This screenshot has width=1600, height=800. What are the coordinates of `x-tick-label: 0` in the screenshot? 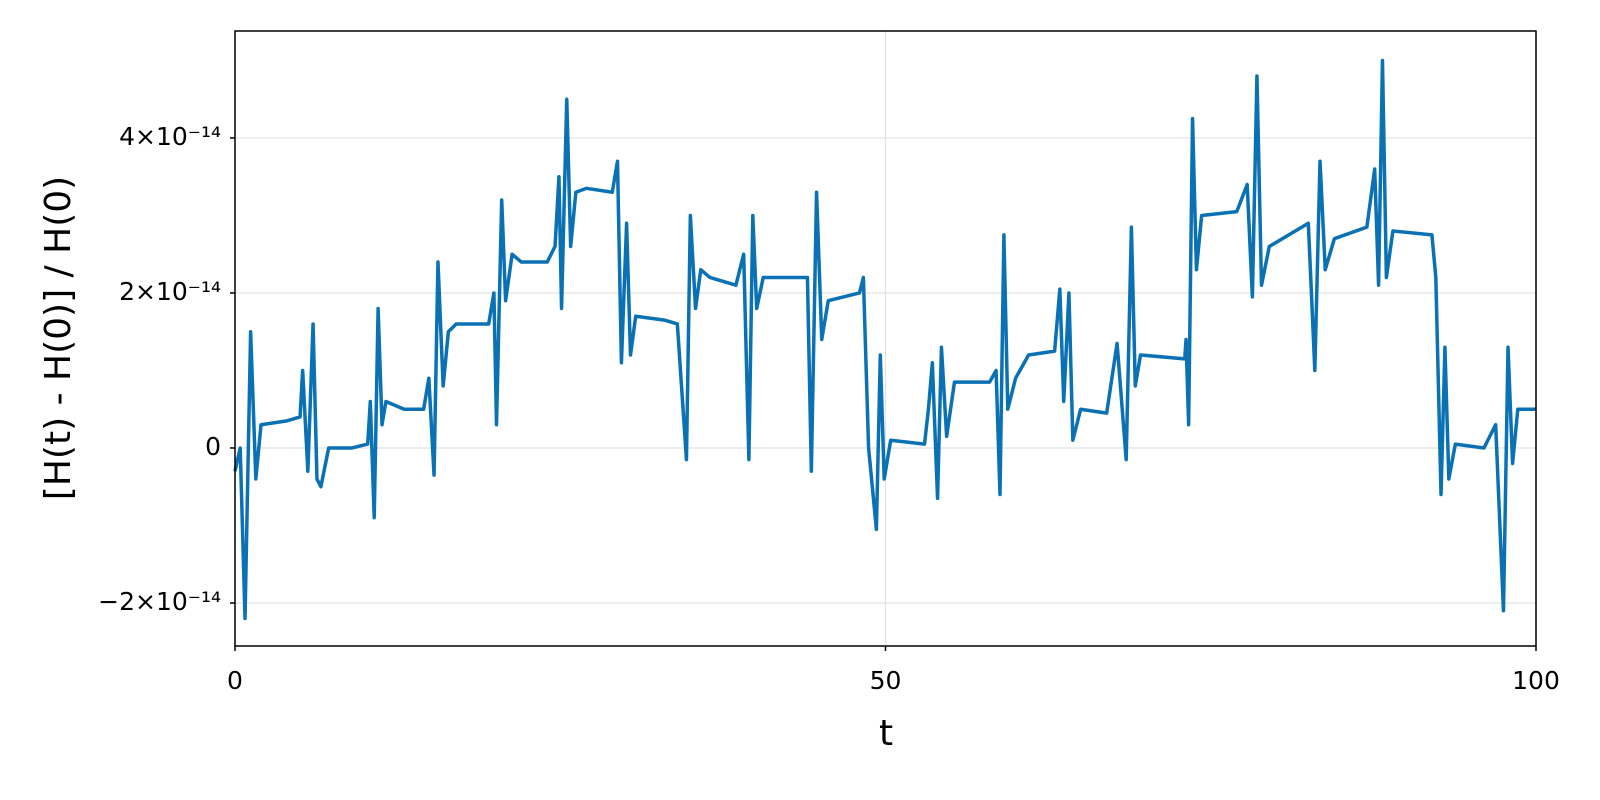 It's located at (235, 680).